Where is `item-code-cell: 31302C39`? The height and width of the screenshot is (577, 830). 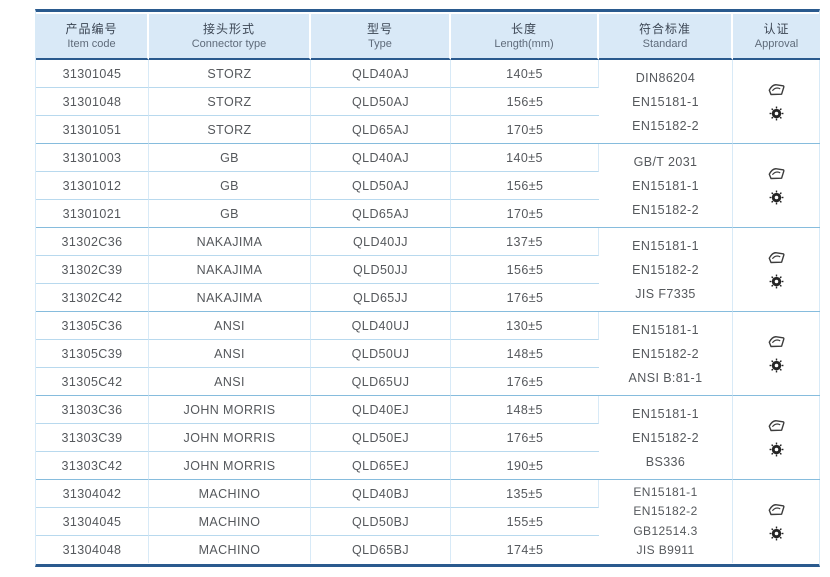
item-code-cell: 31302C39 is located at coordinates (92, 270).